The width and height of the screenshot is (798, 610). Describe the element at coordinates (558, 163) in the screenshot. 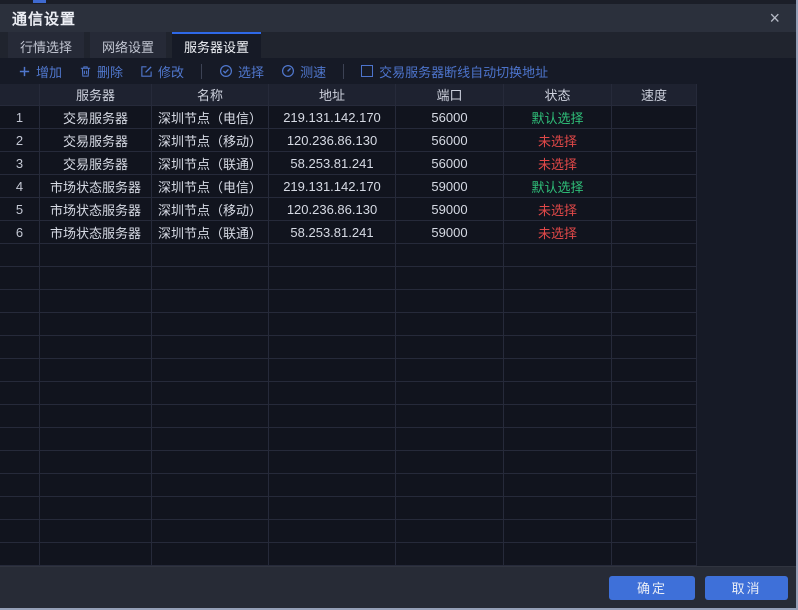

I see `cell-status: 未选择` at that location.